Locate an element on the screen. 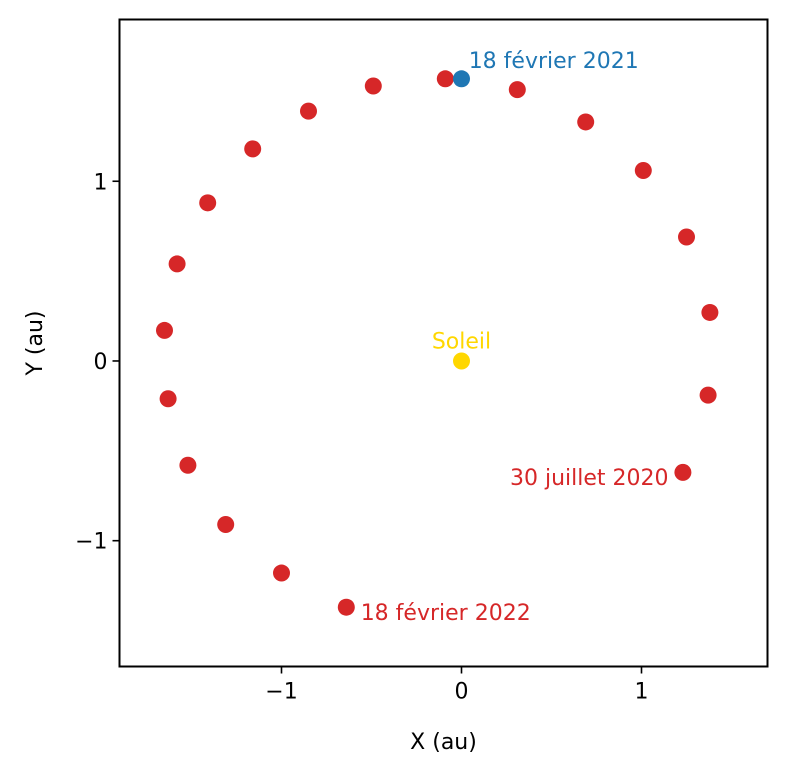 This screenshot has height=775, width=788. x-tick-label: 1 is located at coordinates (642, 692).